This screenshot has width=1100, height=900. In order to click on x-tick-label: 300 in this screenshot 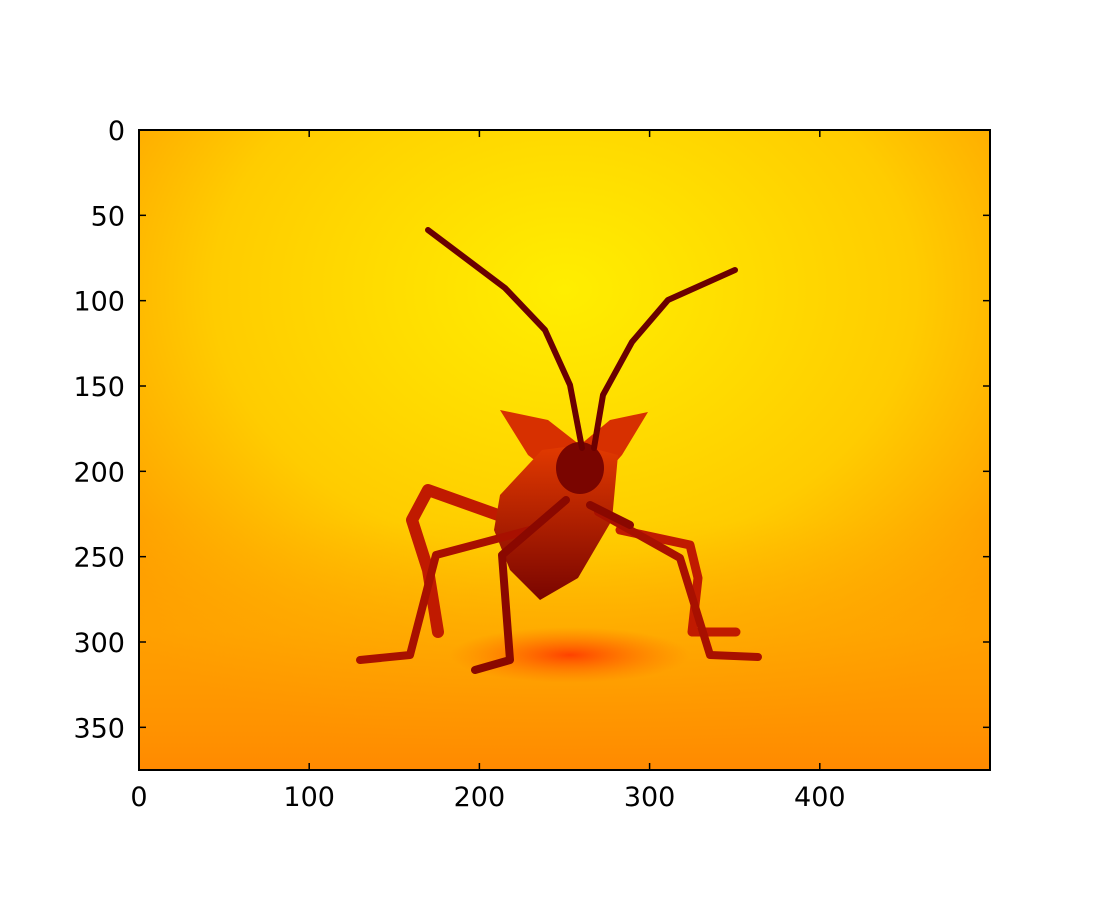, I will do `click(650, 797)`.